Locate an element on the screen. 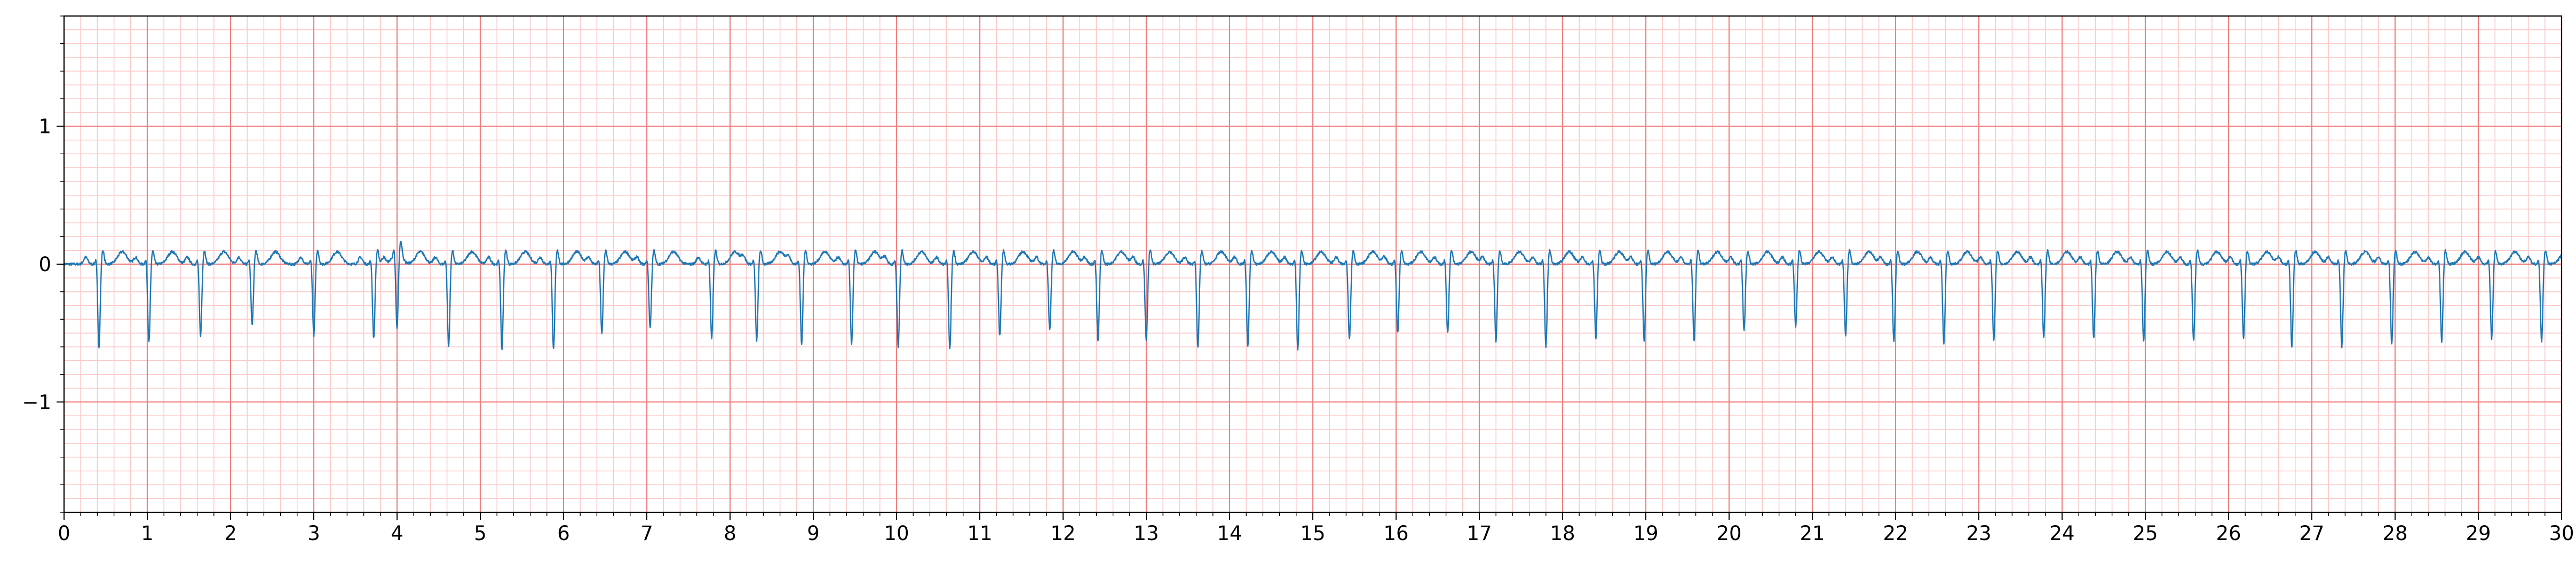  x-tick-label: 4 is located at coordinates (397, 533).